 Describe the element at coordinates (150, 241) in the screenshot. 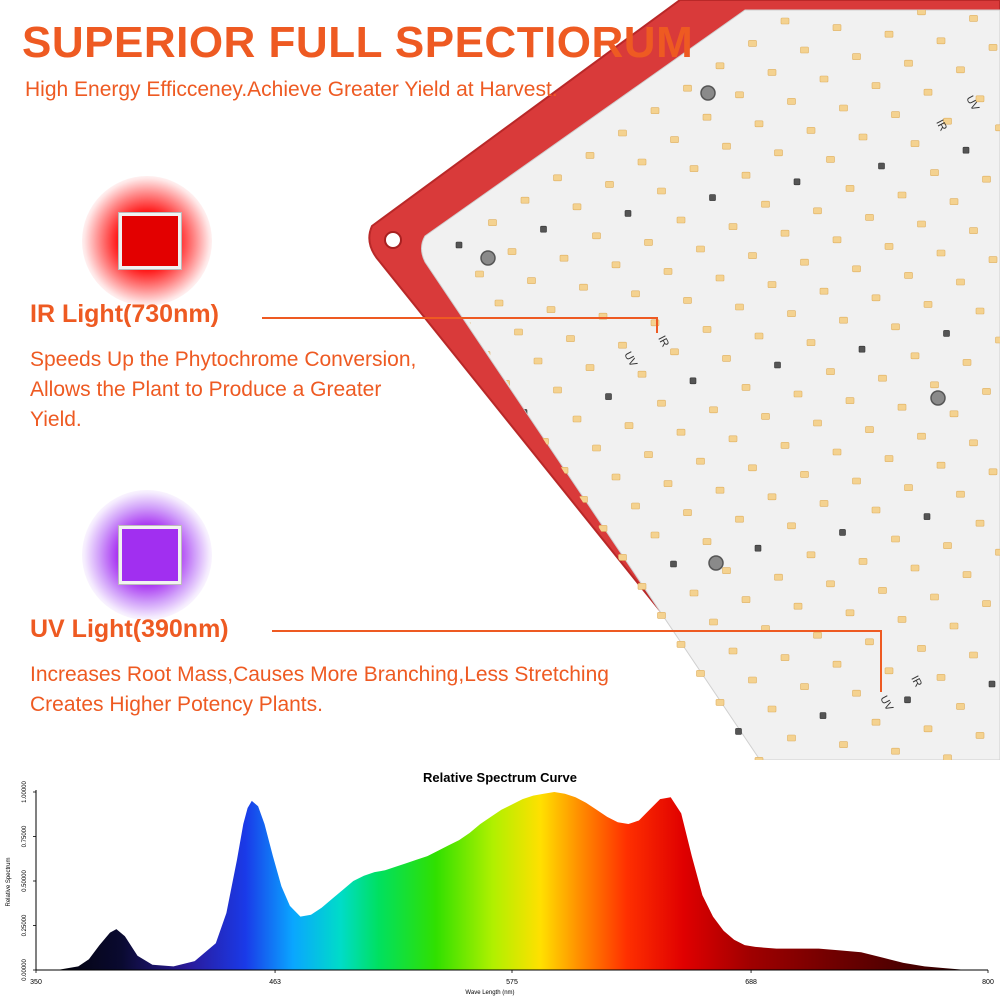

I see `ir-led-chip-icon` at that location.